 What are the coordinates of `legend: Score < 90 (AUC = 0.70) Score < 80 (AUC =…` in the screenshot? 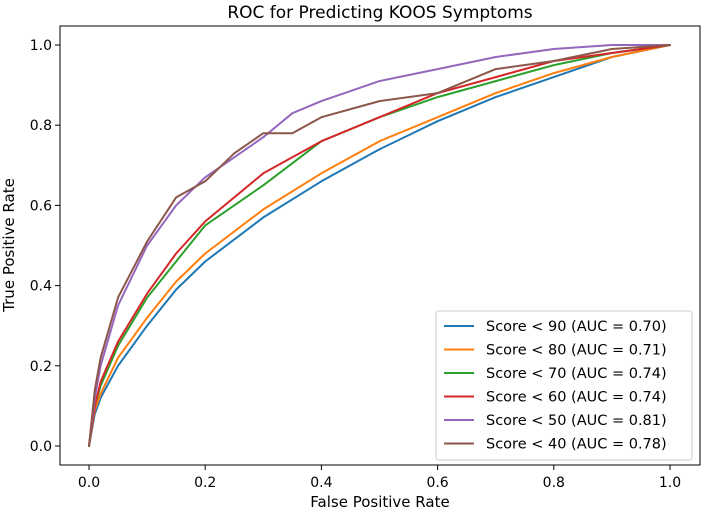 It's located at (564, 385).